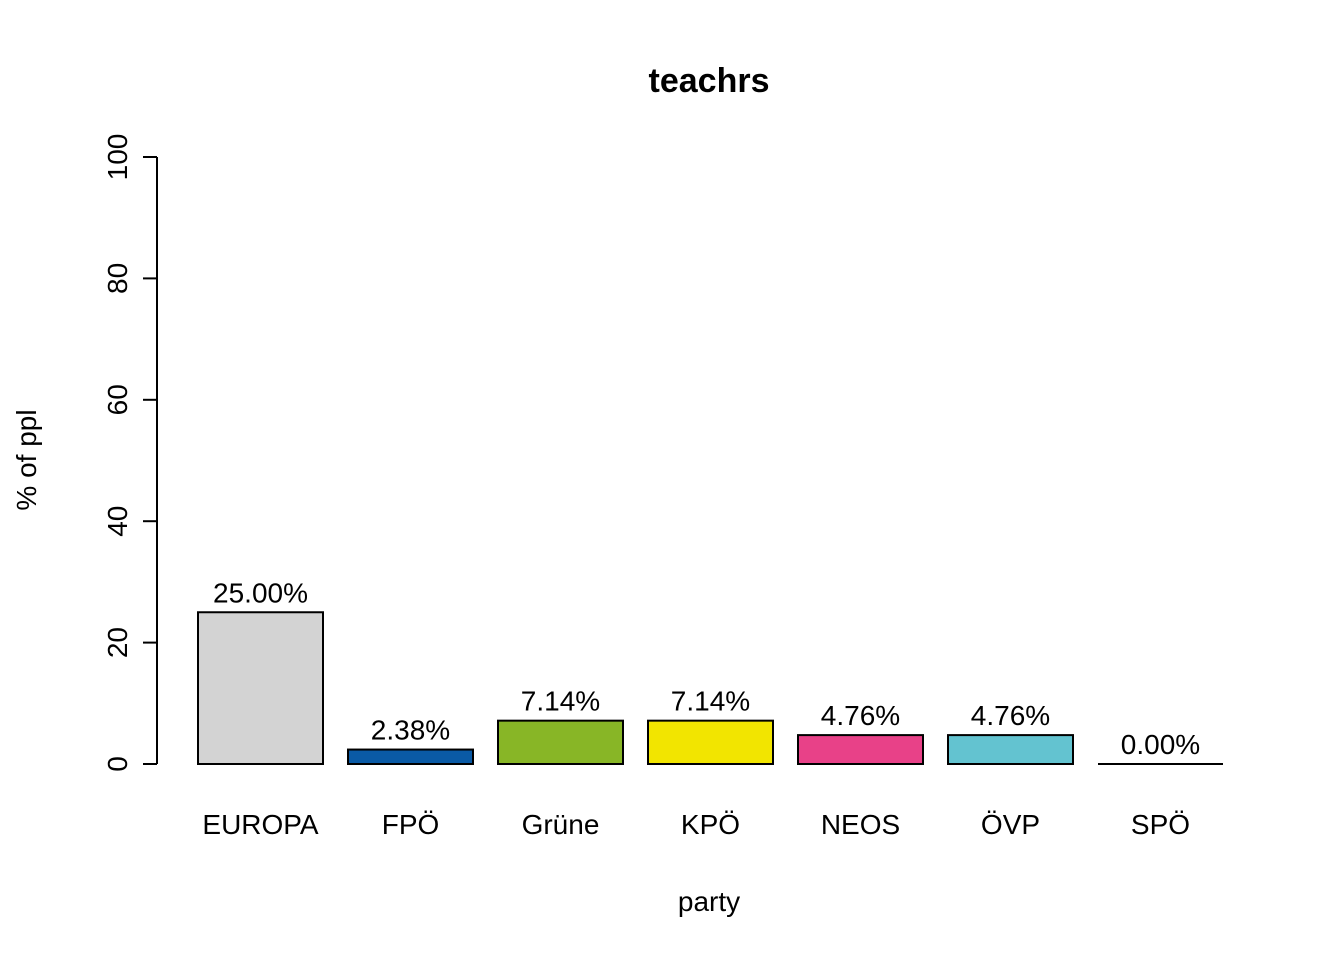 The height and width of the screenshot is (960, 1344). I want to click on x-category-label: FPÖ, so click(411, 824).